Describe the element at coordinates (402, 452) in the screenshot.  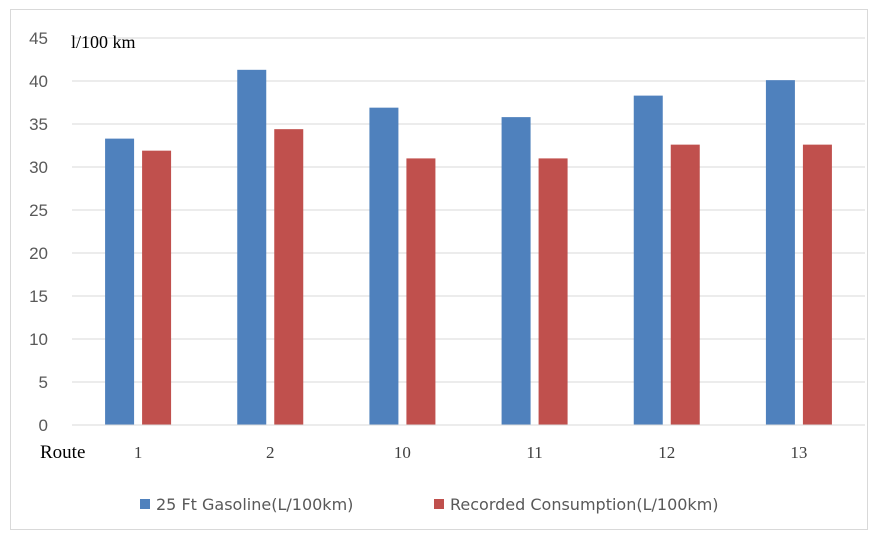
I see `x-tick-label: 10` at that location.